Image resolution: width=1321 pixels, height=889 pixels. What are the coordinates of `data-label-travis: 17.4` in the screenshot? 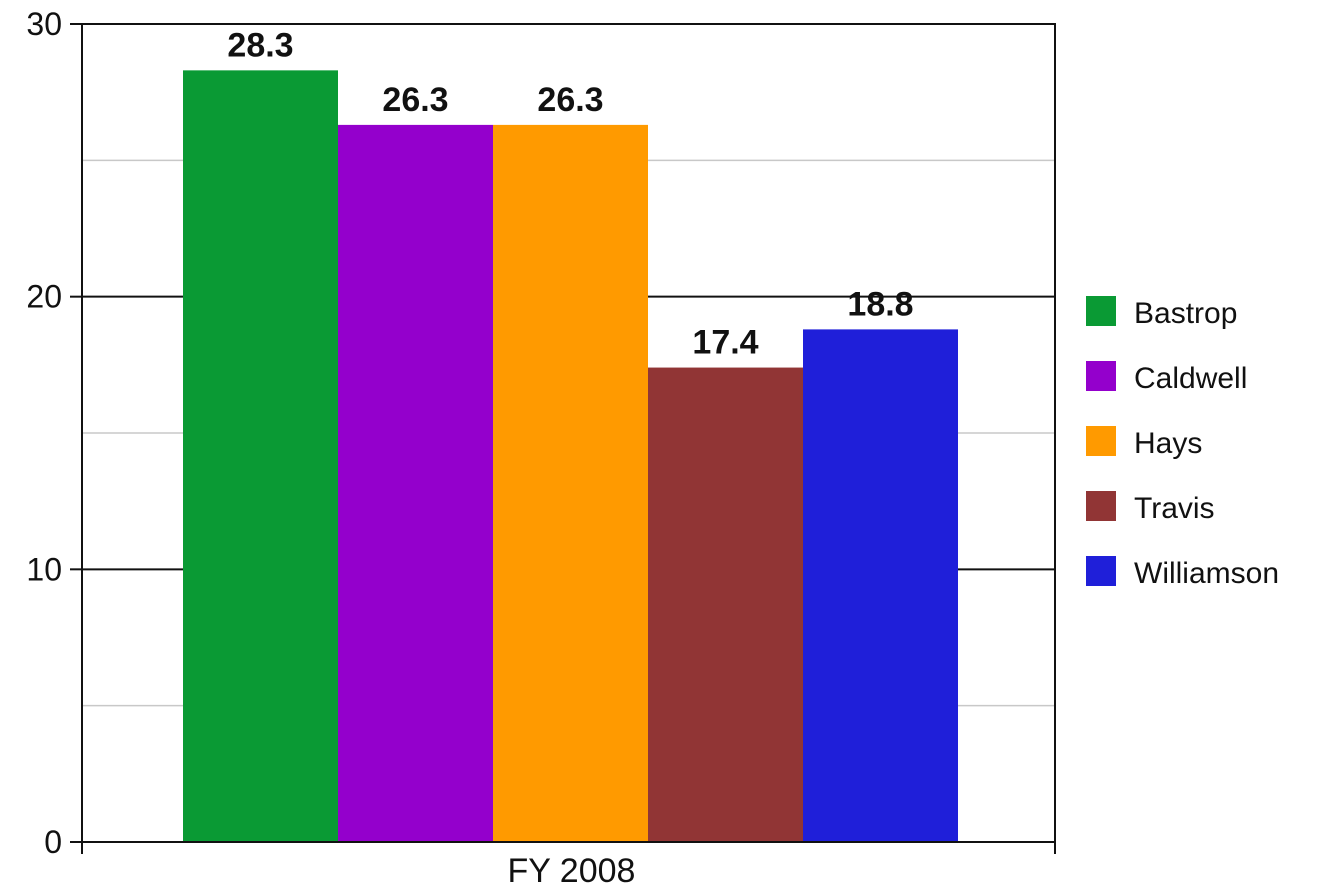 It's located at (725, 343).